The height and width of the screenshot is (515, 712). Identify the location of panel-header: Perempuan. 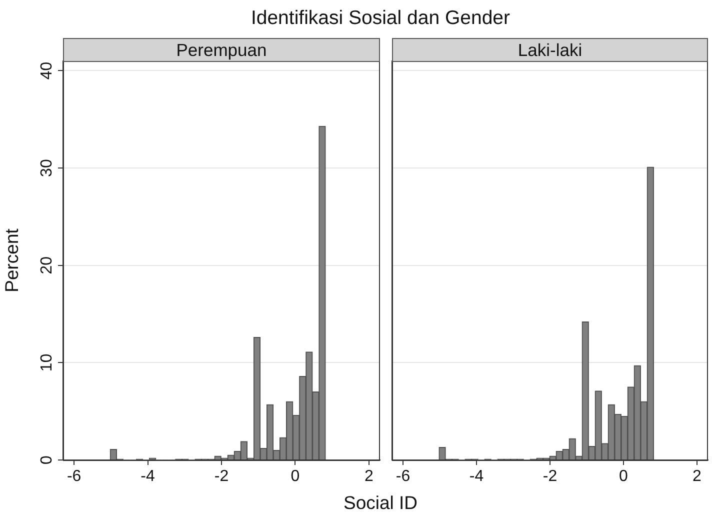
(221, 50).